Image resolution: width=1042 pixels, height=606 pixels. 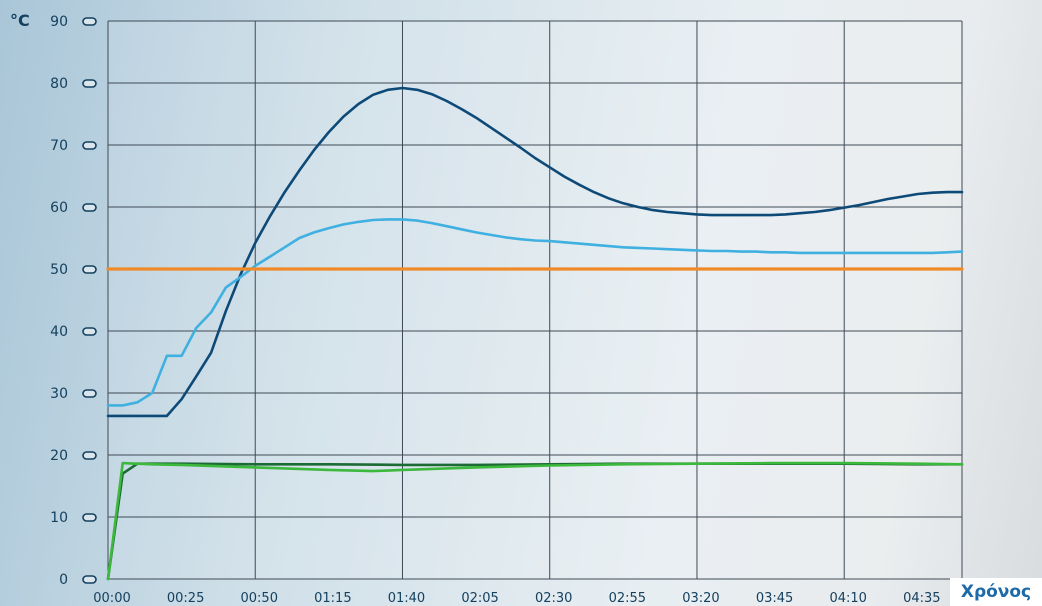 I want to click on y-tick-label: 30, so click(x=59, y=394).